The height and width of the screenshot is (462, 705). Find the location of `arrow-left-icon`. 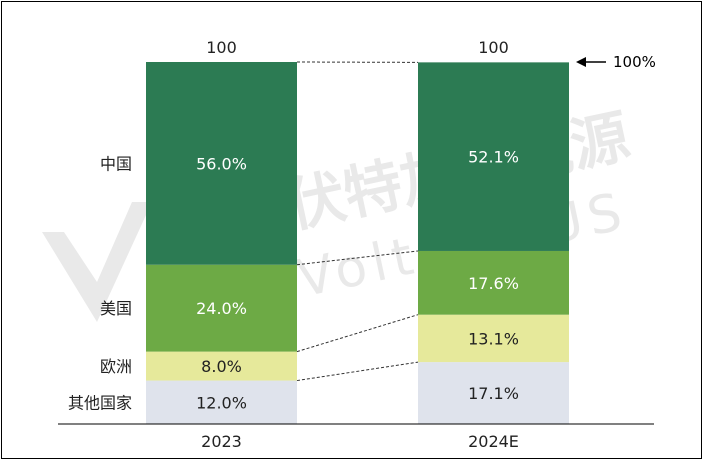

arrow-left-icon is located at coordinates (581, 62).